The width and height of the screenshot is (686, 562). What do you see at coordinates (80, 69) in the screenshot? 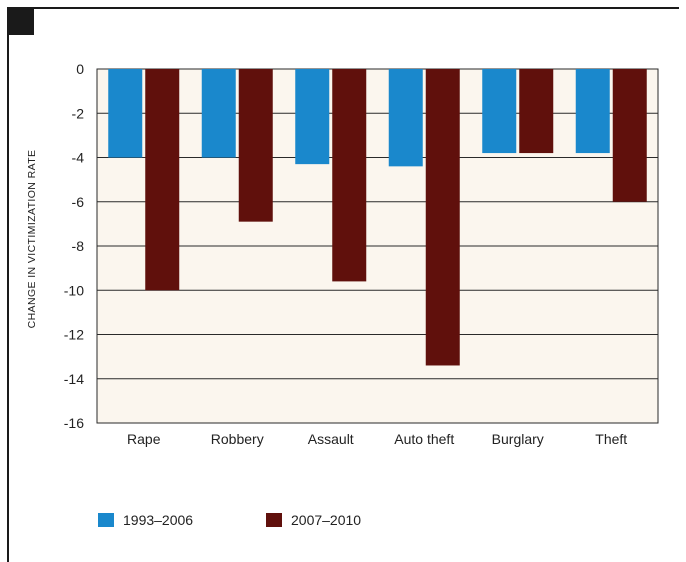
I see `y-tick-label: 0` at bounding box center [80, 69].